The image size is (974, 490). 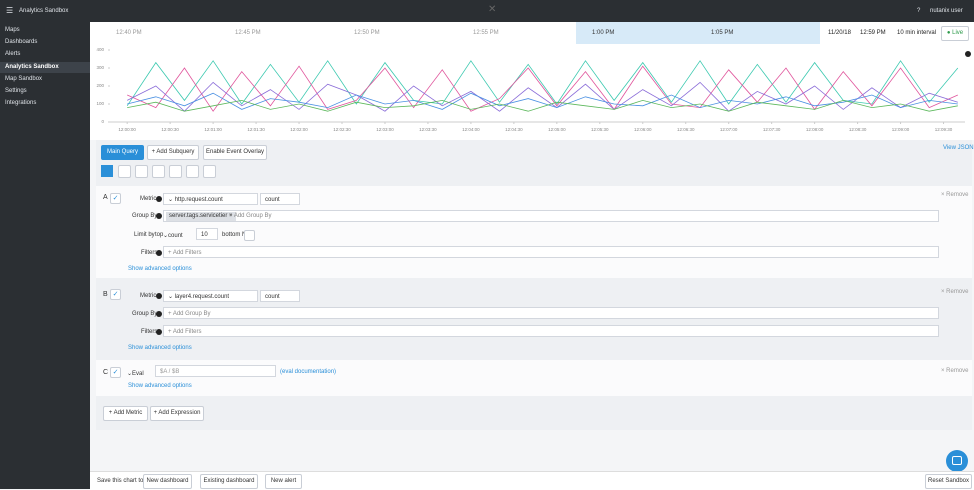 I want to click on field-label: Metric, so click(x=148, y=199).